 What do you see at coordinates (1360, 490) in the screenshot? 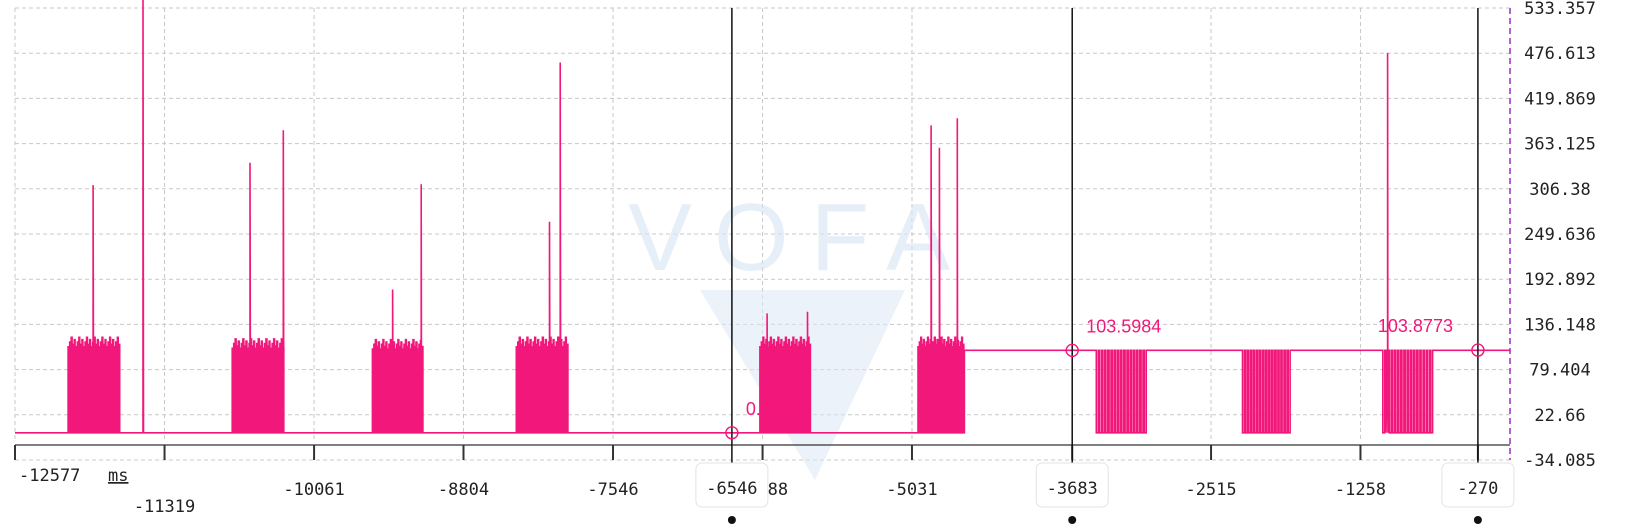
I see `x-tick-label: -1258` at bounding box center [1360, 490].